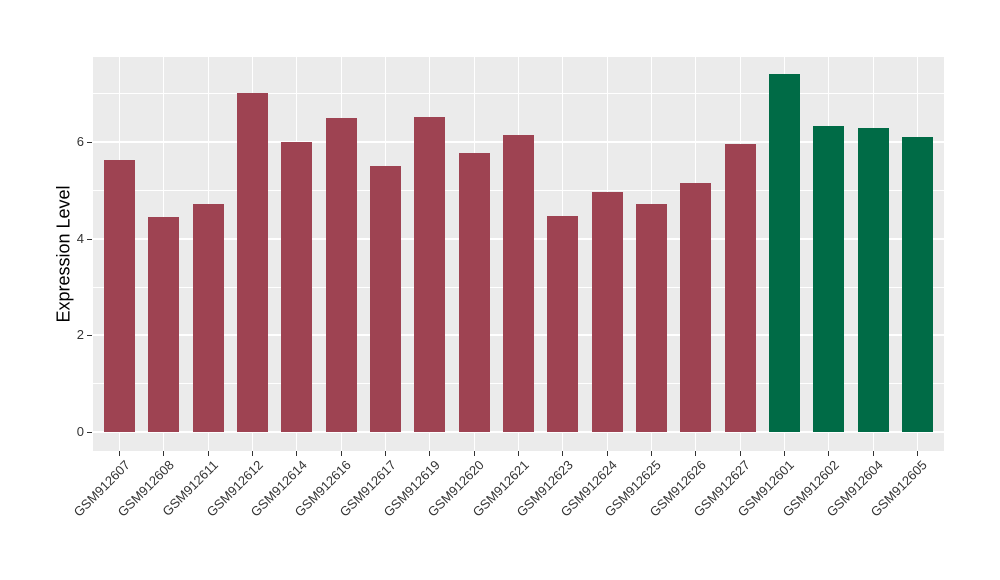 The image size is (1000, 580). Describe the element at coordinates (253, 453) in the screenshot. I see `x-tick-mark-GSM912612` at that location.